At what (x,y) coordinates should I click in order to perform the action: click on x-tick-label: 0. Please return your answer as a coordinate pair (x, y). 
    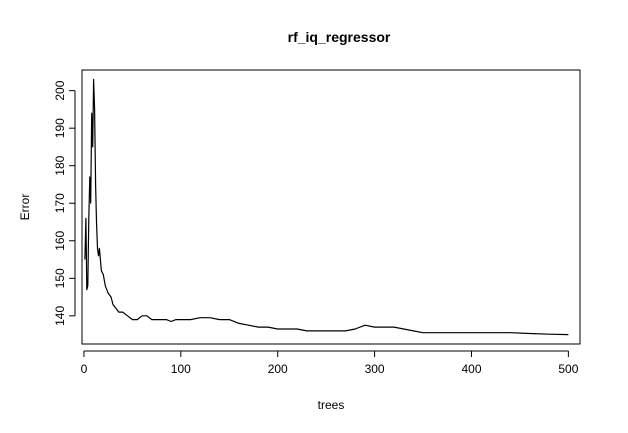
    Looking at the image, I should click on (84, 369).